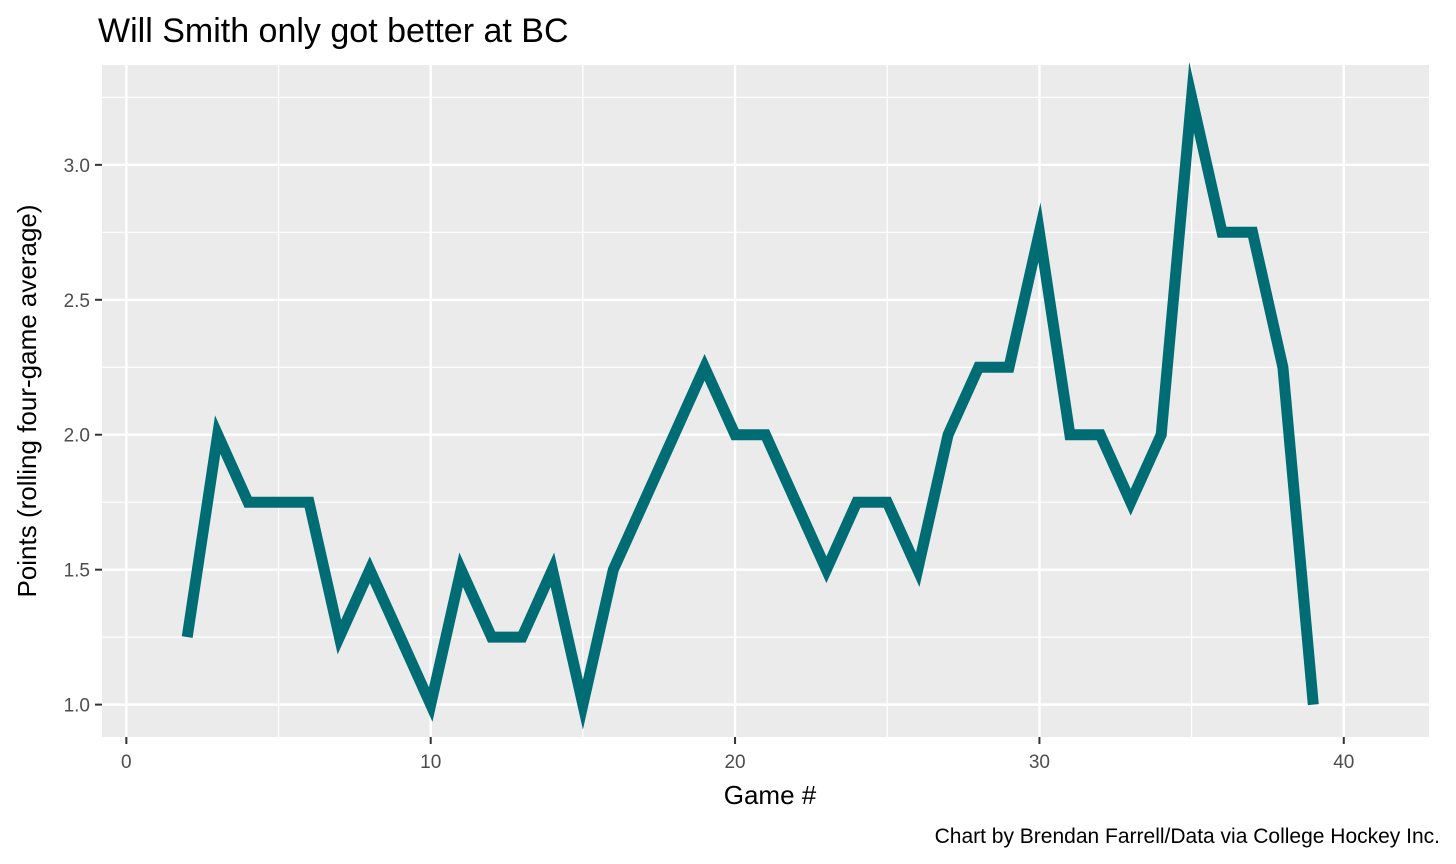  I want to click on y-tick-labels: 1.0 1.5 2.0 2.5 3.0, so click(77, 436).